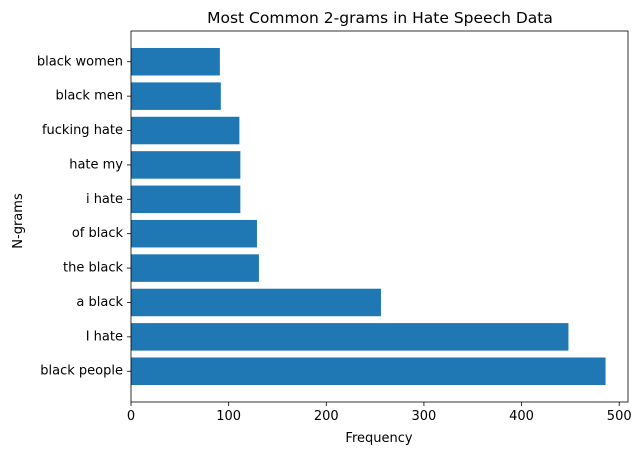  What do you see at coordinates (378, 438) in the screenshot?
I see `x-axis-title: Frequency` at bounding box center [378, 438].